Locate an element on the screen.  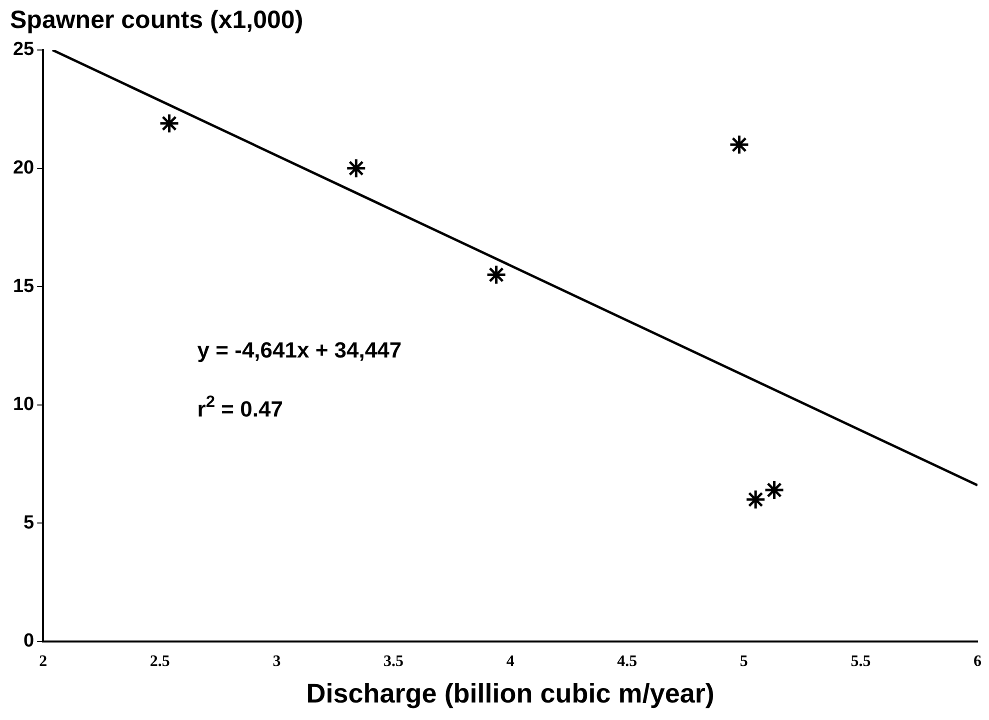
x-tick-label: 2 is located at coordinates (43, 661).